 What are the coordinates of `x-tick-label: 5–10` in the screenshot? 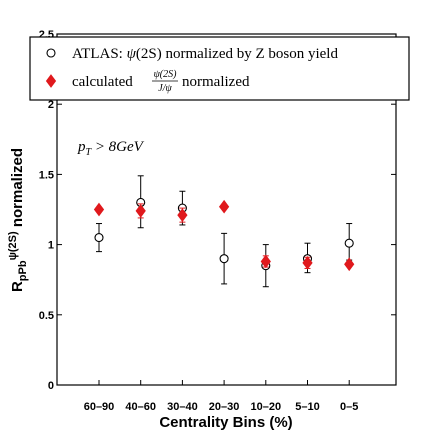 It's located at (307, 407).